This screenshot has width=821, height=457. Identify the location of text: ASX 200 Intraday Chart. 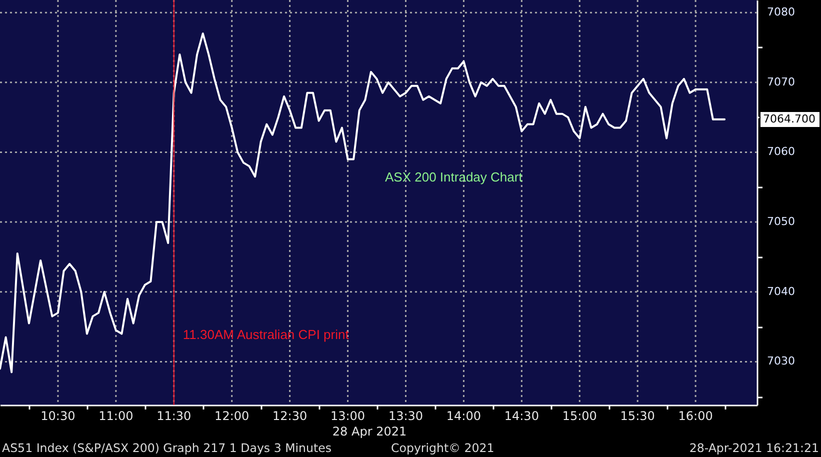
(454, 176).